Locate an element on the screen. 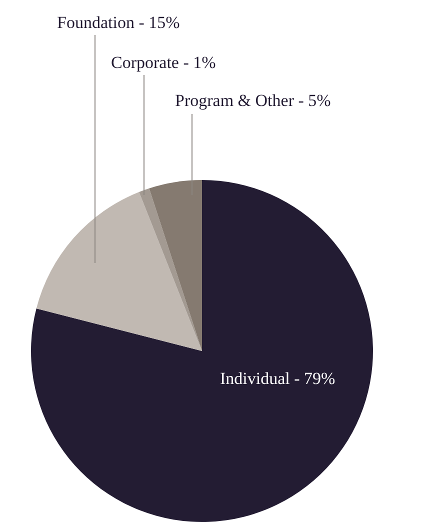 This screenshot has width=429, height=522. slice-label: Foundation - 15% is located at coordinates (118, 22).